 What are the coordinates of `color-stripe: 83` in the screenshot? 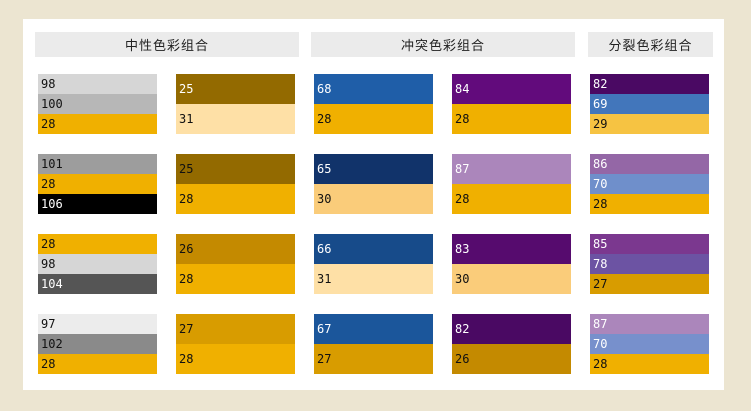 It's located at (511, 249).